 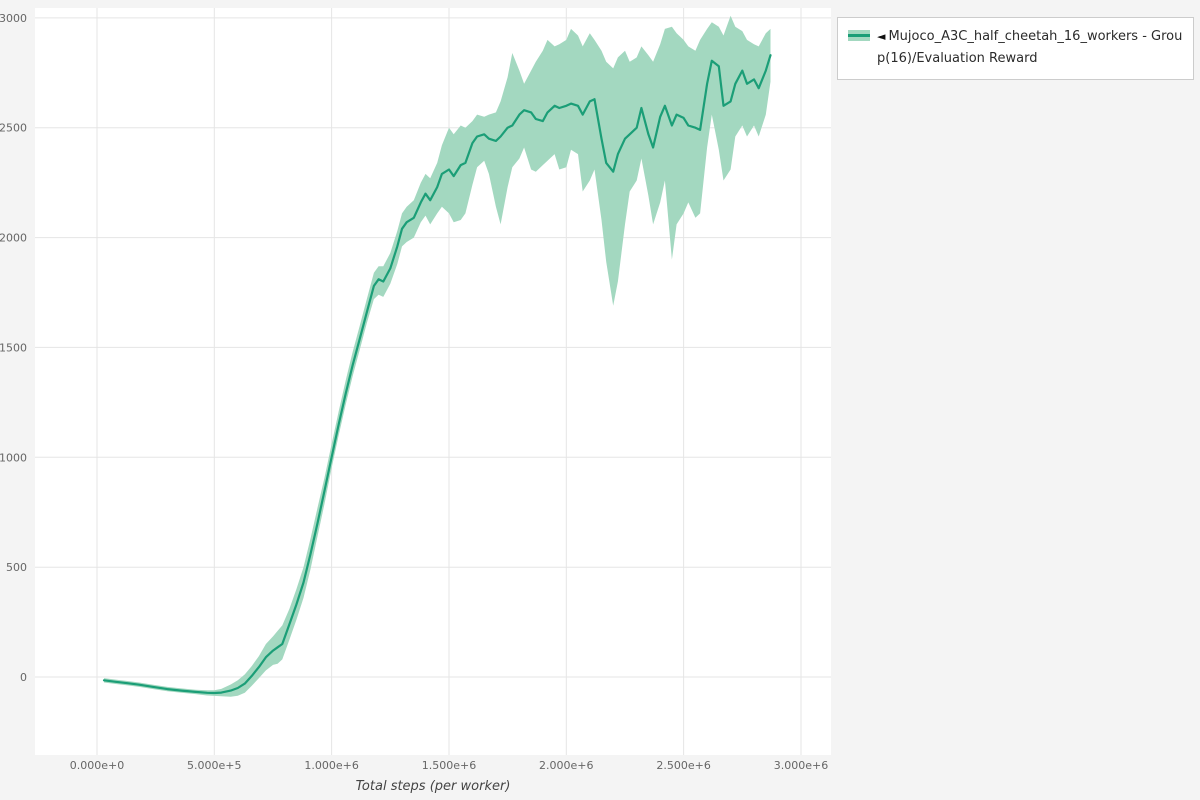 I want to click on x-tick-label: 2.000e+6, so click(x=566, y=765).